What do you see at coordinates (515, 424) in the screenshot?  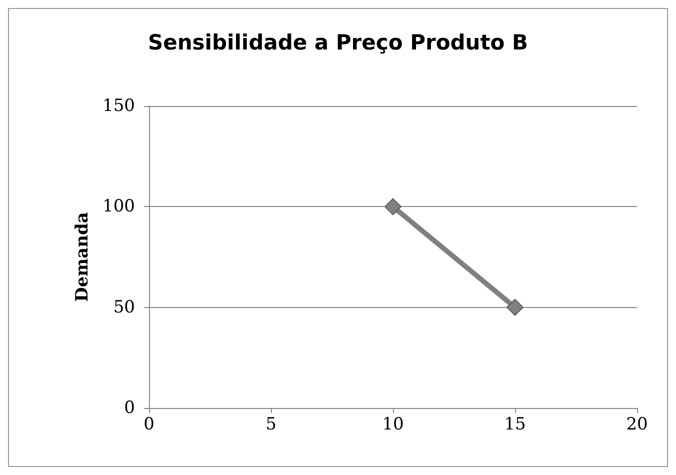 I see `x-tick-label: 15` at bounding box center [515, 424].